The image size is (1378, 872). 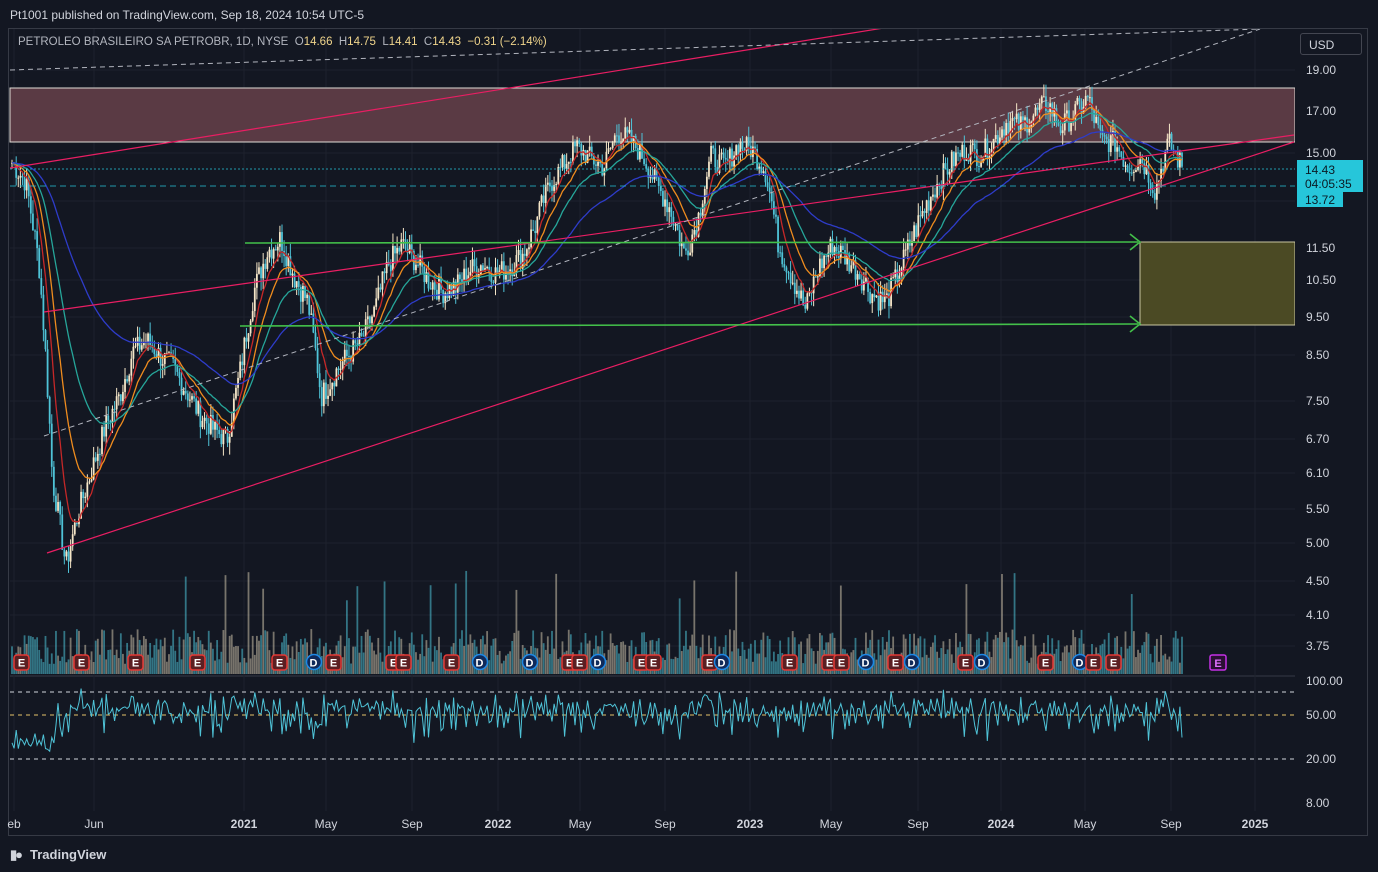 What do you see at coordinates (1331, 44) in the screenshot?
I see `currency-button: USD` at bounding box center [1331, 44].